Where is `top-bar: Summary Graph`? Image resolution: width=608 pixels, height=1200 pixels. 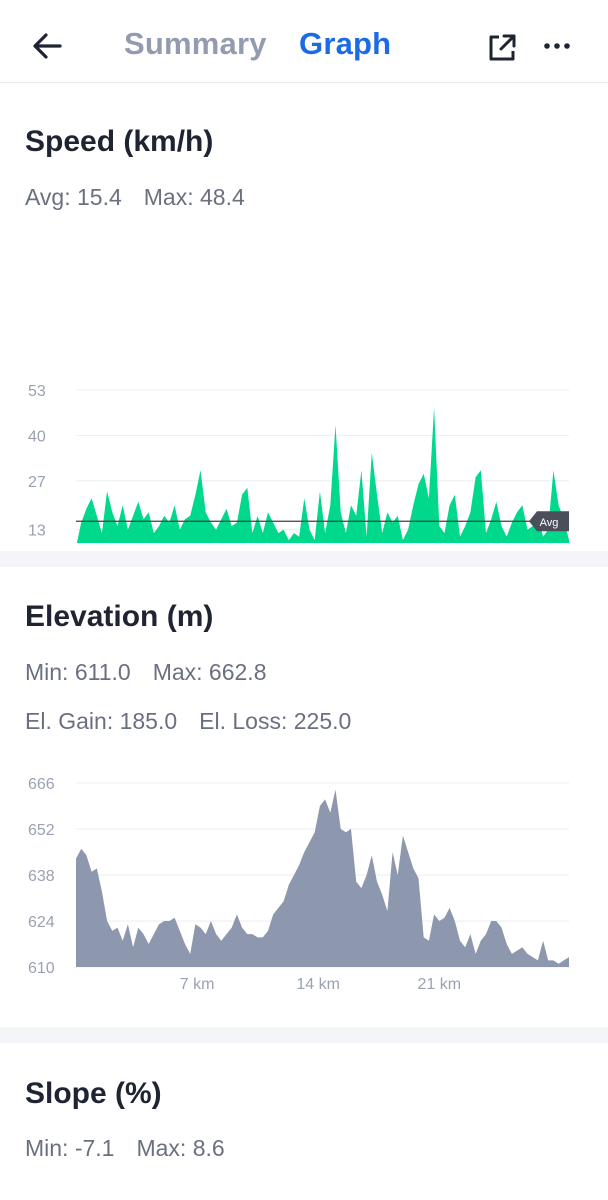
top-bar: Summary Graph is located at coordinates (304, 41).